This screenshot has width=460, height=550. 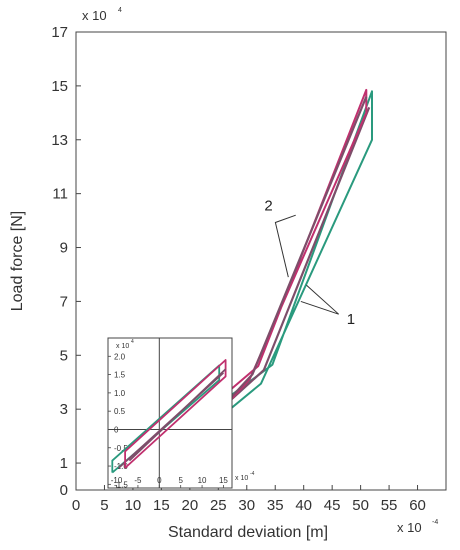 What do you see at coordinates (64, 248) in the screenshot?
I see `y-tick-label: 9` at bounding box center [64, 248].